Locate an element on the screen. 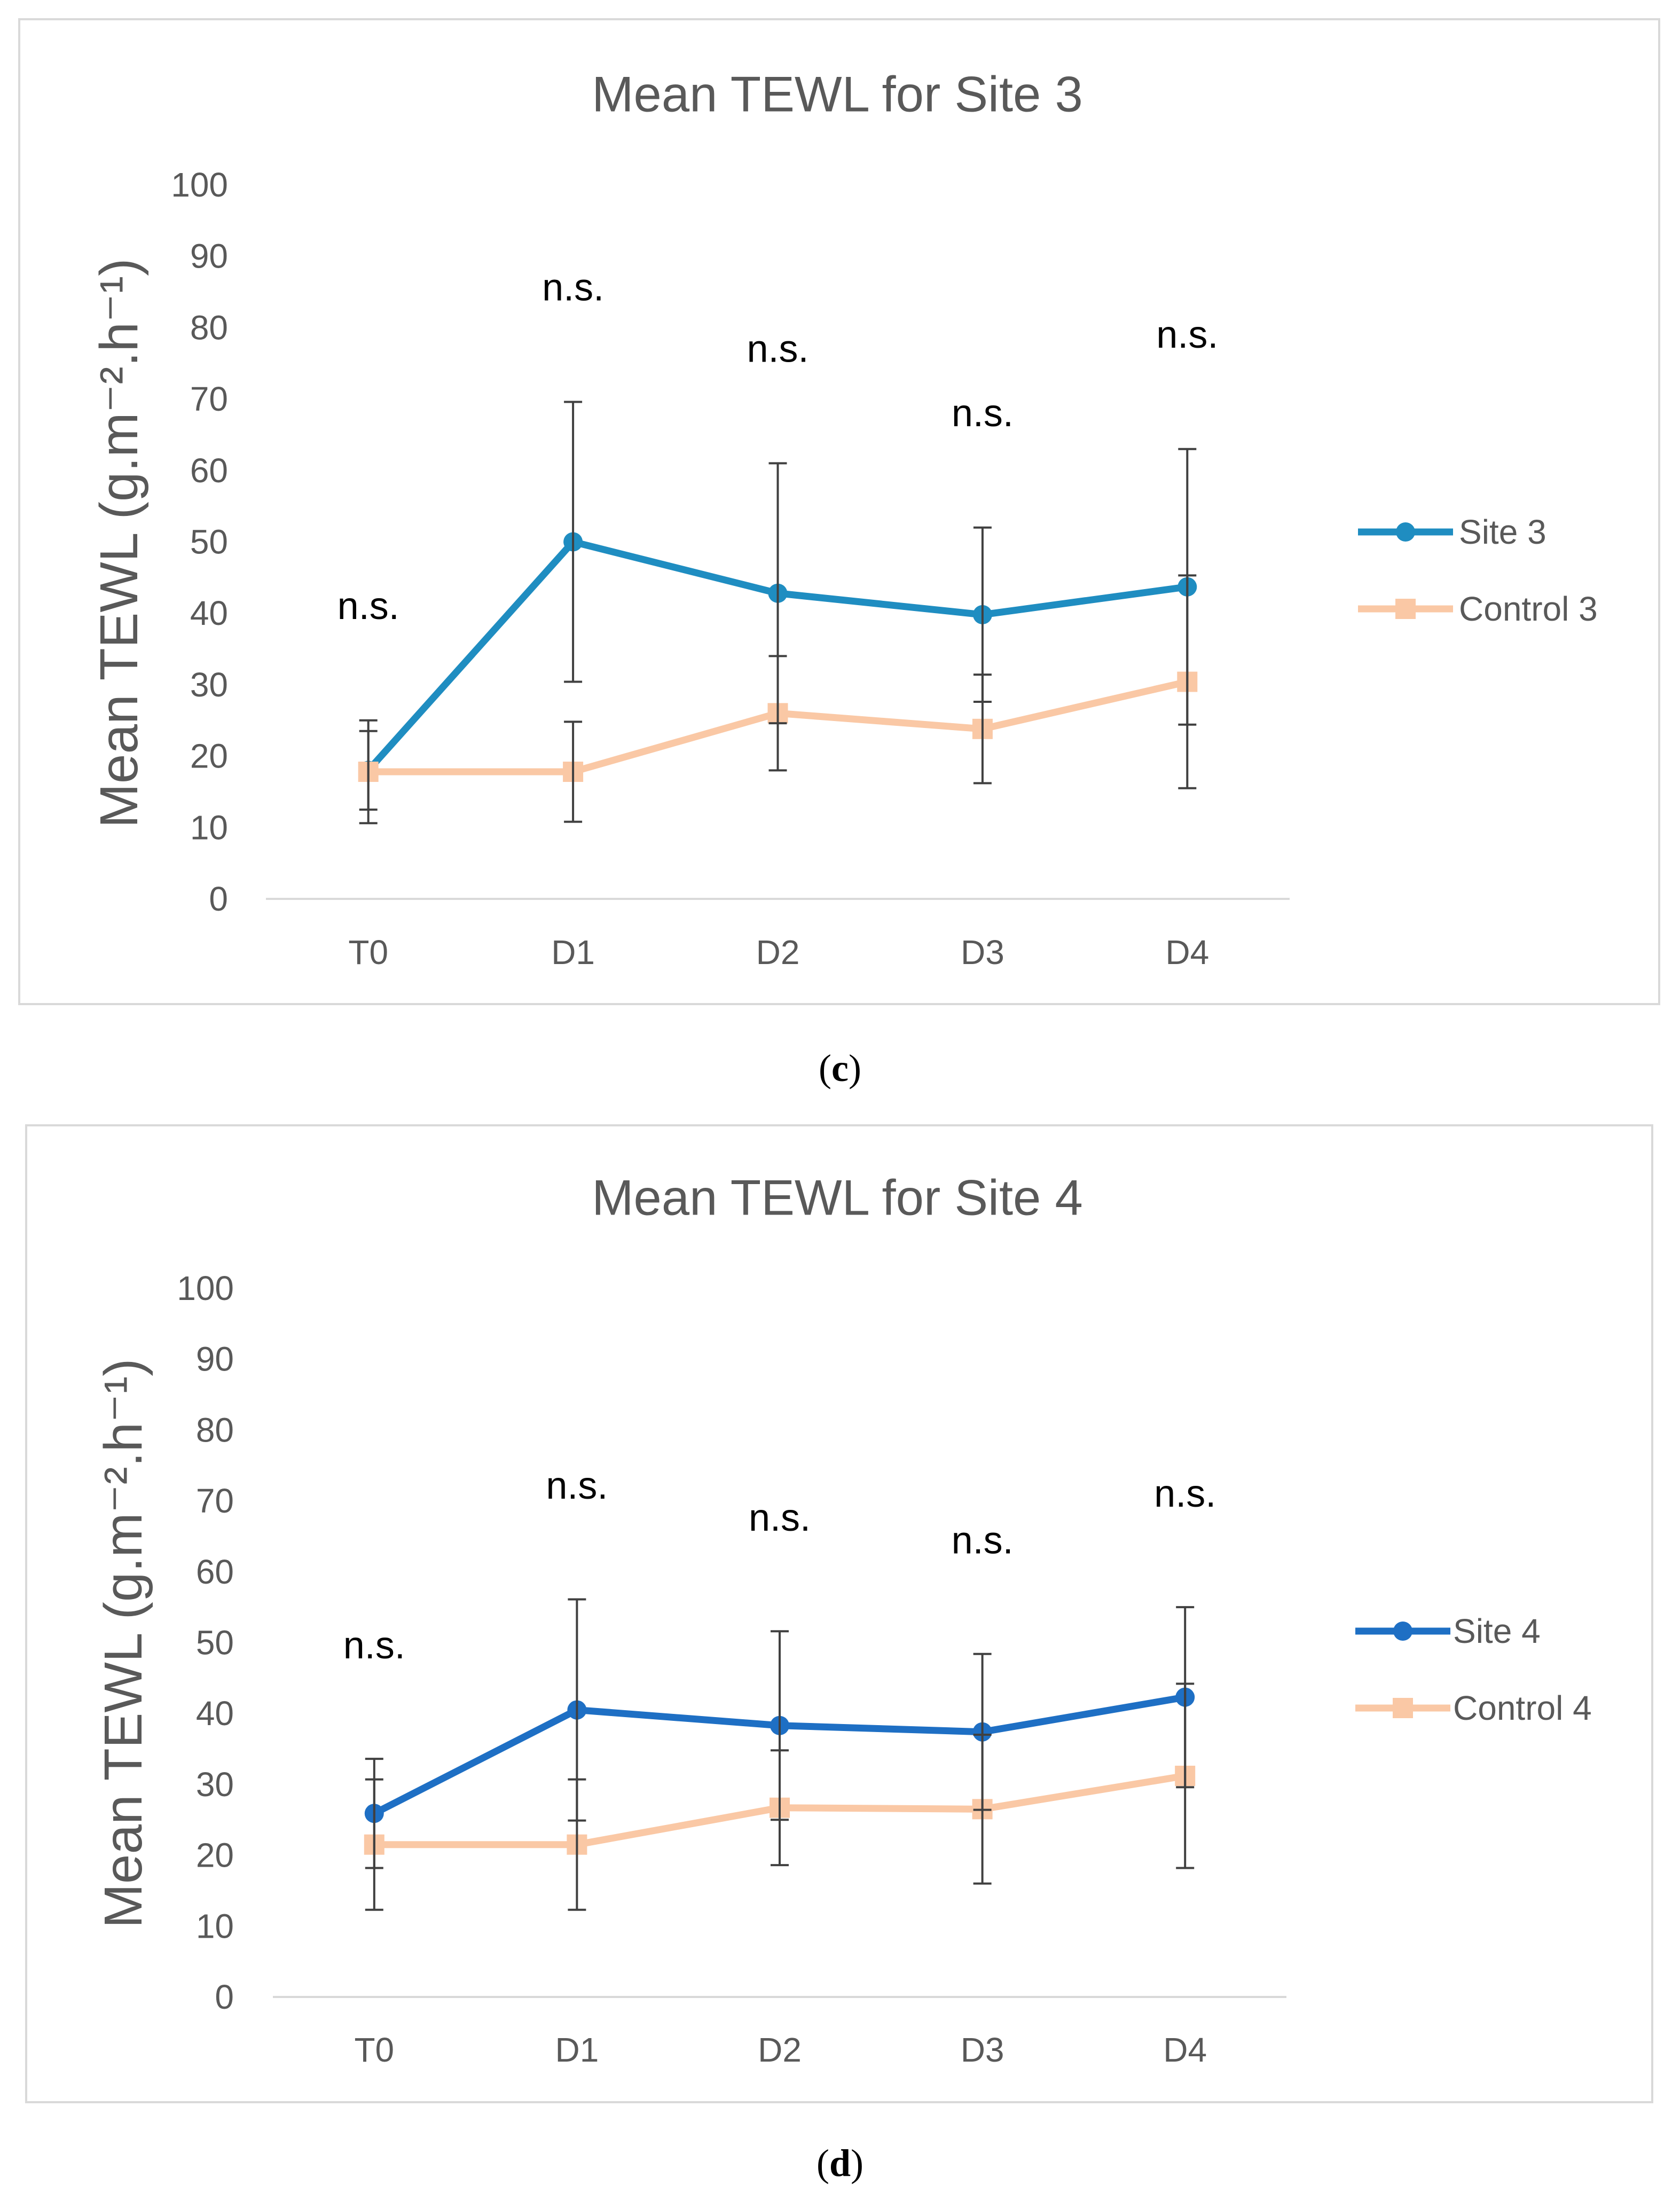 The width and height of the screenshot is (1680, 2201). caption-letter: c is located at coordinates (840, 1068).